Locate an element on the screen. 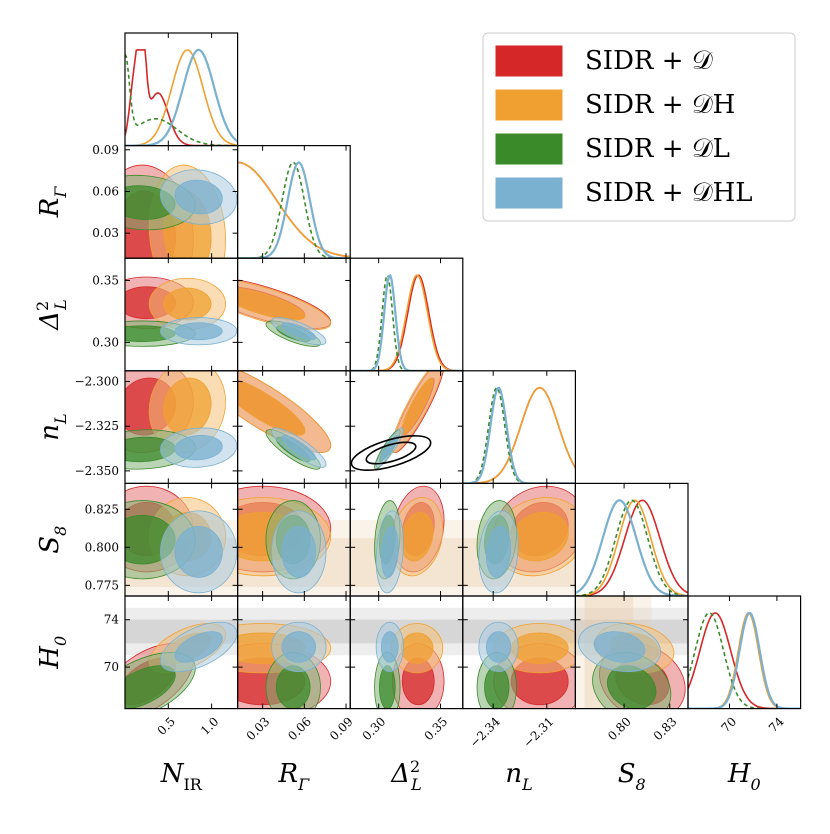  y-axis-label-D2L-sub: L is located at coordinates (60, 305).